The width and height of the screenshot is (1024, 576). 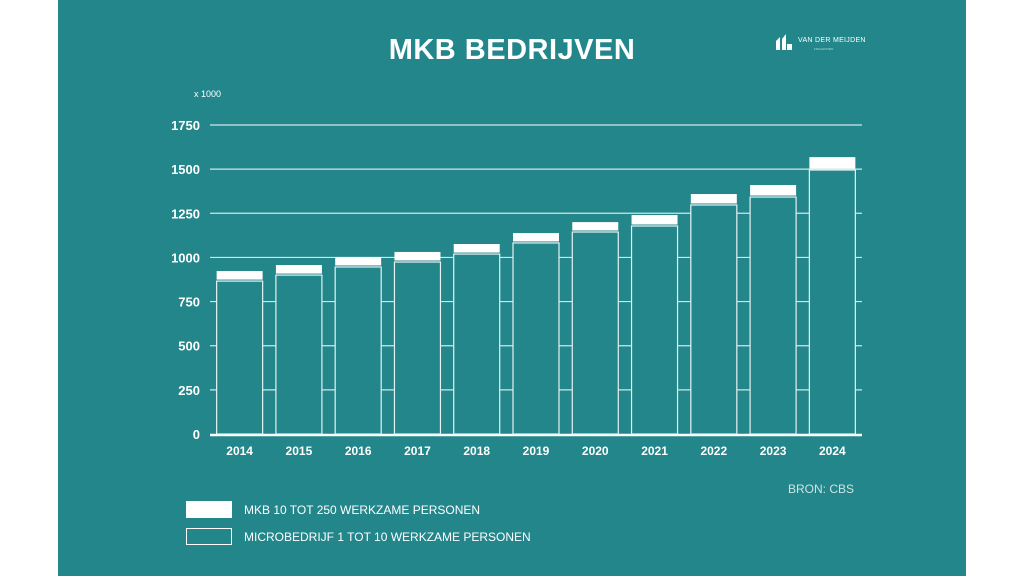 I want to click on legend-swatch-micro, so click(x=209, y=536).